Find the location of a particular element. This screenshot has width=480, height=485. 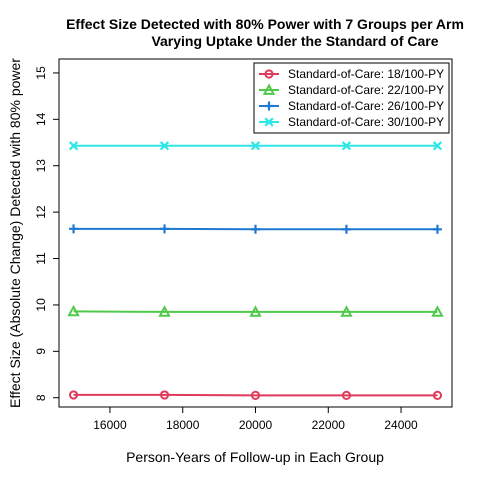

x-tick-label: 16000 is located at coordinates (110, 425).